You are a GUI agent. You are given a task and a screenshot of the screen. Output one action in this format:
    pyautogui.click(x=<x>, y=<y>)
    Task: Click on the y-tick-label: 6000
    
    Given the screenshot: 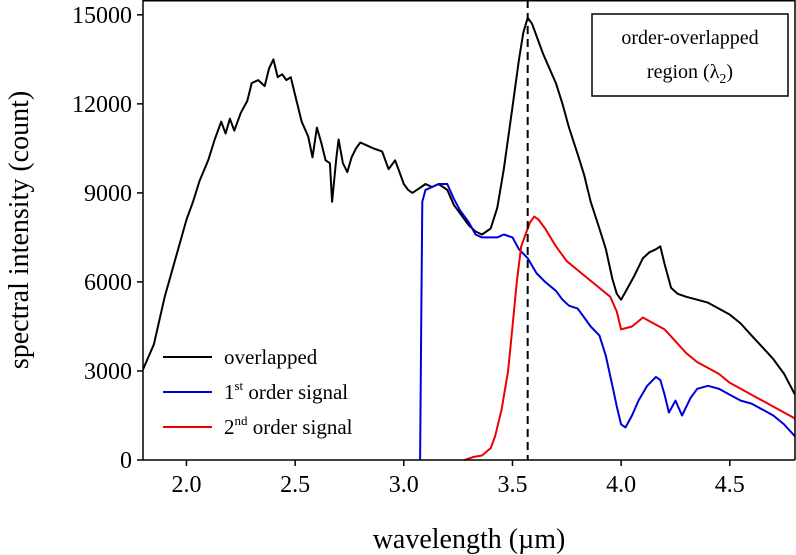 What is the action you would take?
    pyautogui.click(x=108, y=283)
    